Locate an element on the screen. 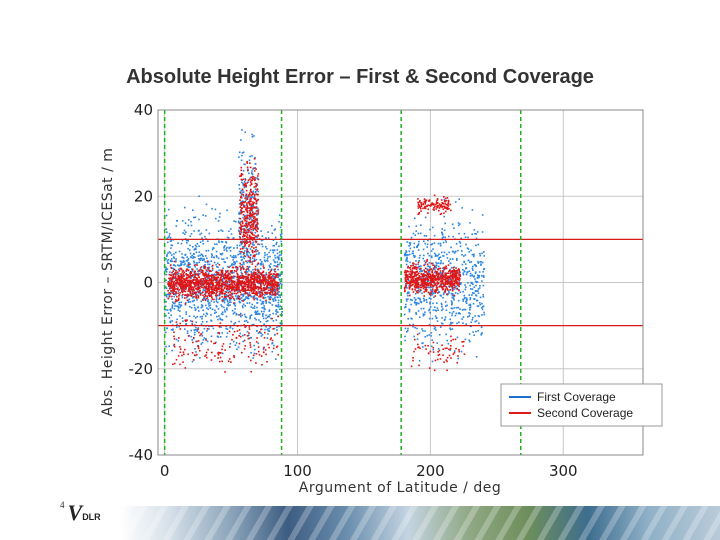 Image resolution: width=720 pixels, height=540 pixels. x-tick-label: 100 is located at coordinates (297, 471).